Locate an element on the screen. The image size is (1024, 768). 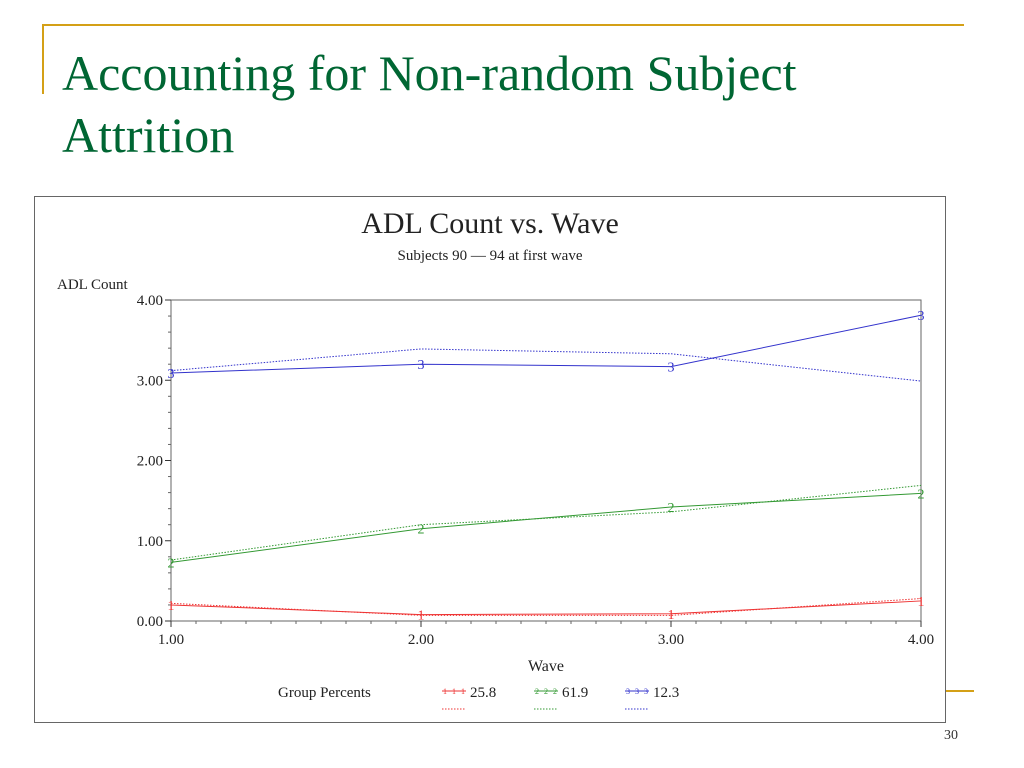
series-61.9-estimated-line is located at coordinates (546, 522).